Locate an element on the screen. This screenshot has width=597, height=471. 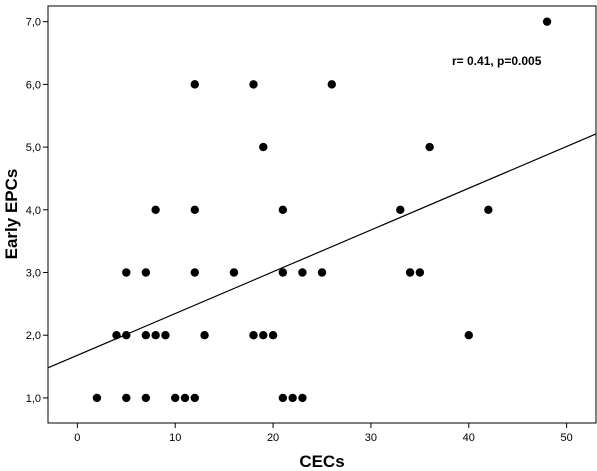
y-tick-label: 3,0 is located at coordinates (33, 274).